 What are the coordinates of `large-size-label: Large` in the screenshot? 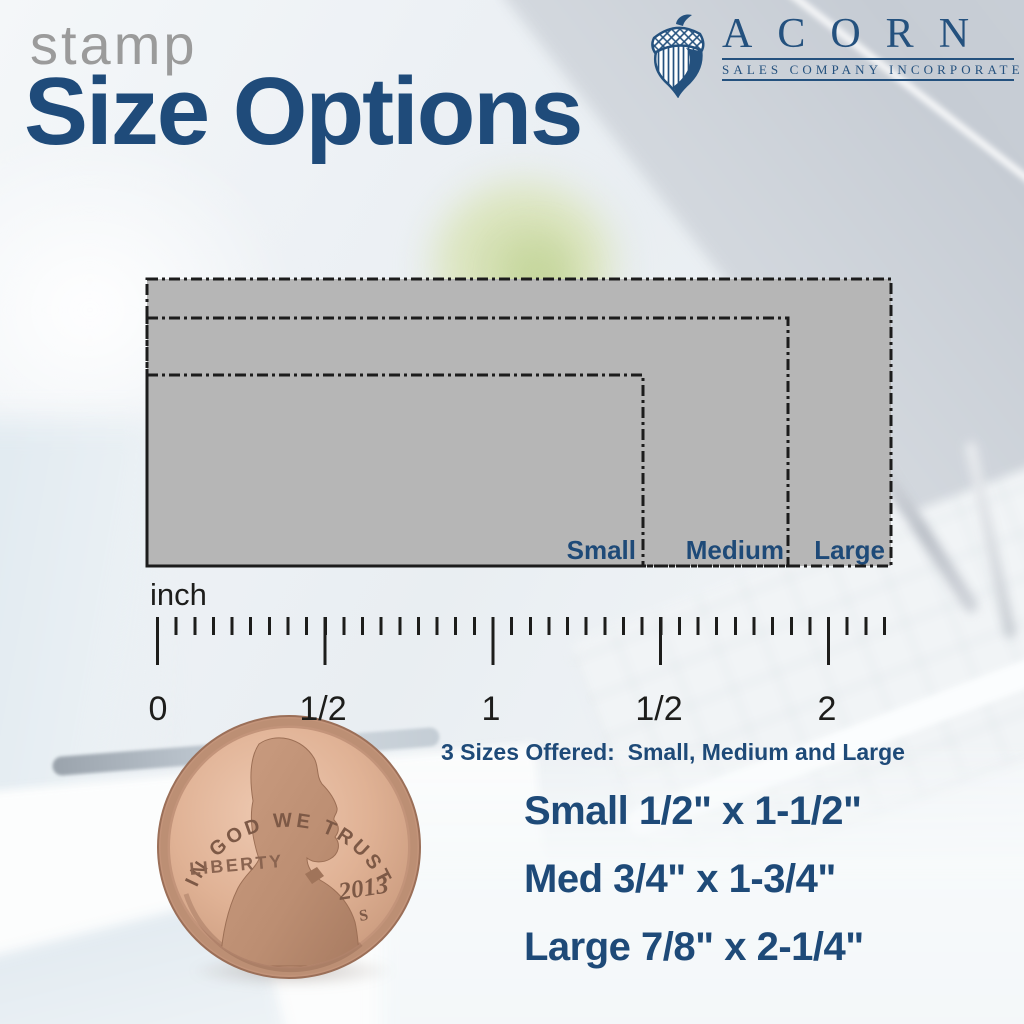 It's located at (849, 550).